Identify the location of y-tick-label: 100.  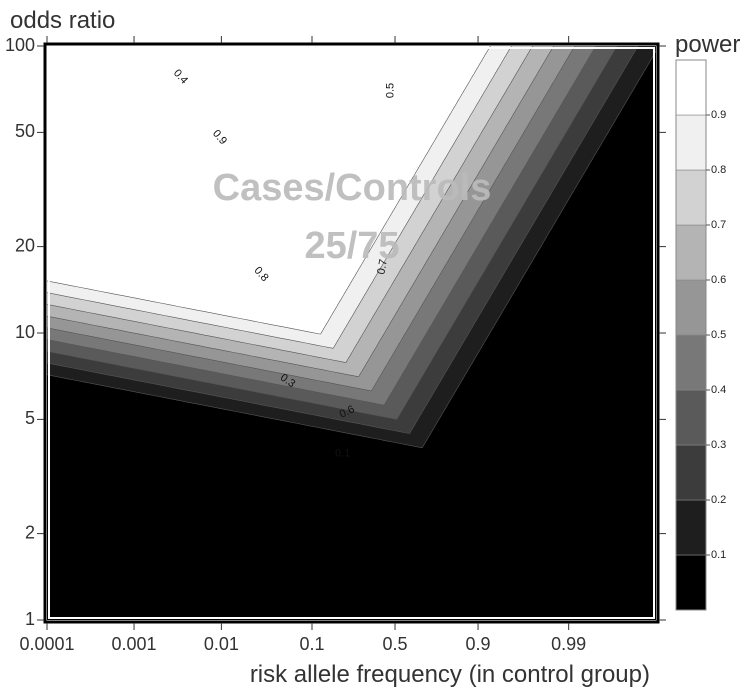
(20, 45).